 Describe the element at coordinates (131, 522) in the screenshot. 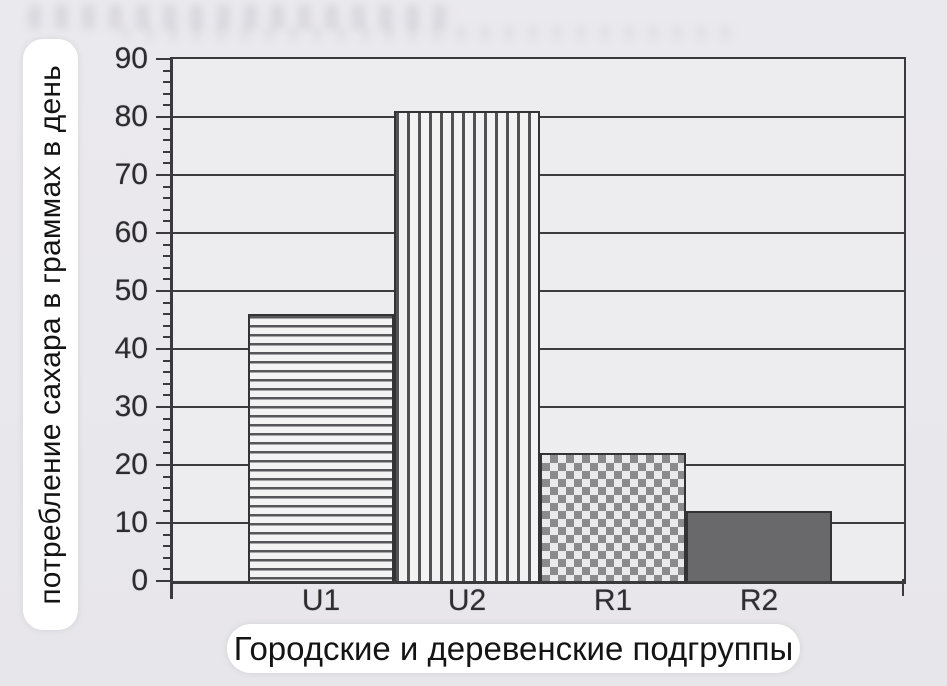

I see `ytick-label-10: 10` at that location.